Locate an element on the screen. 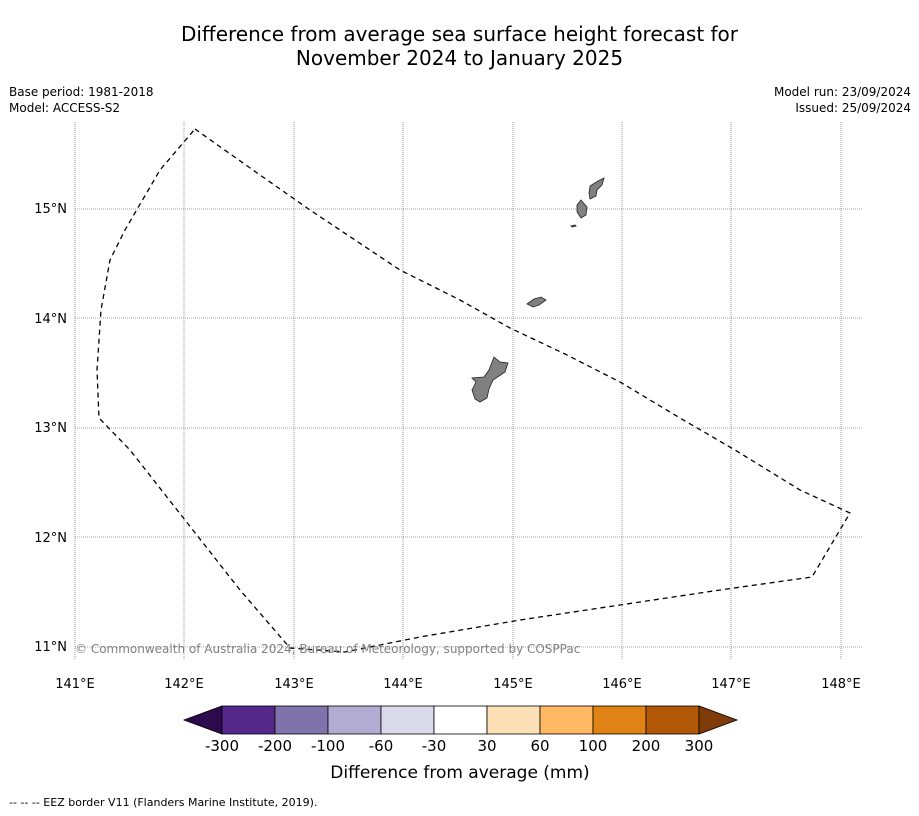  colorbar-tick-label: -30 is located at coordinates (434, 746).